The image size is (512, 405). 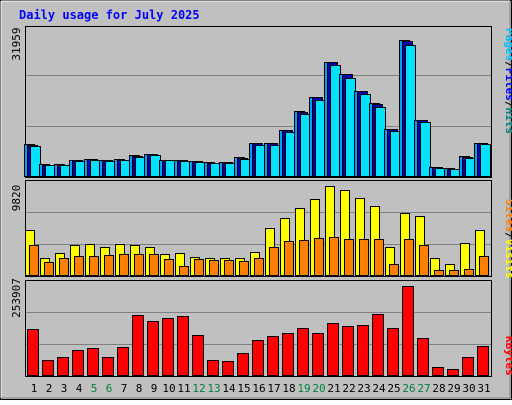 I want to click on legend-middle: Sites/Visits, so click(x=507, y=239).